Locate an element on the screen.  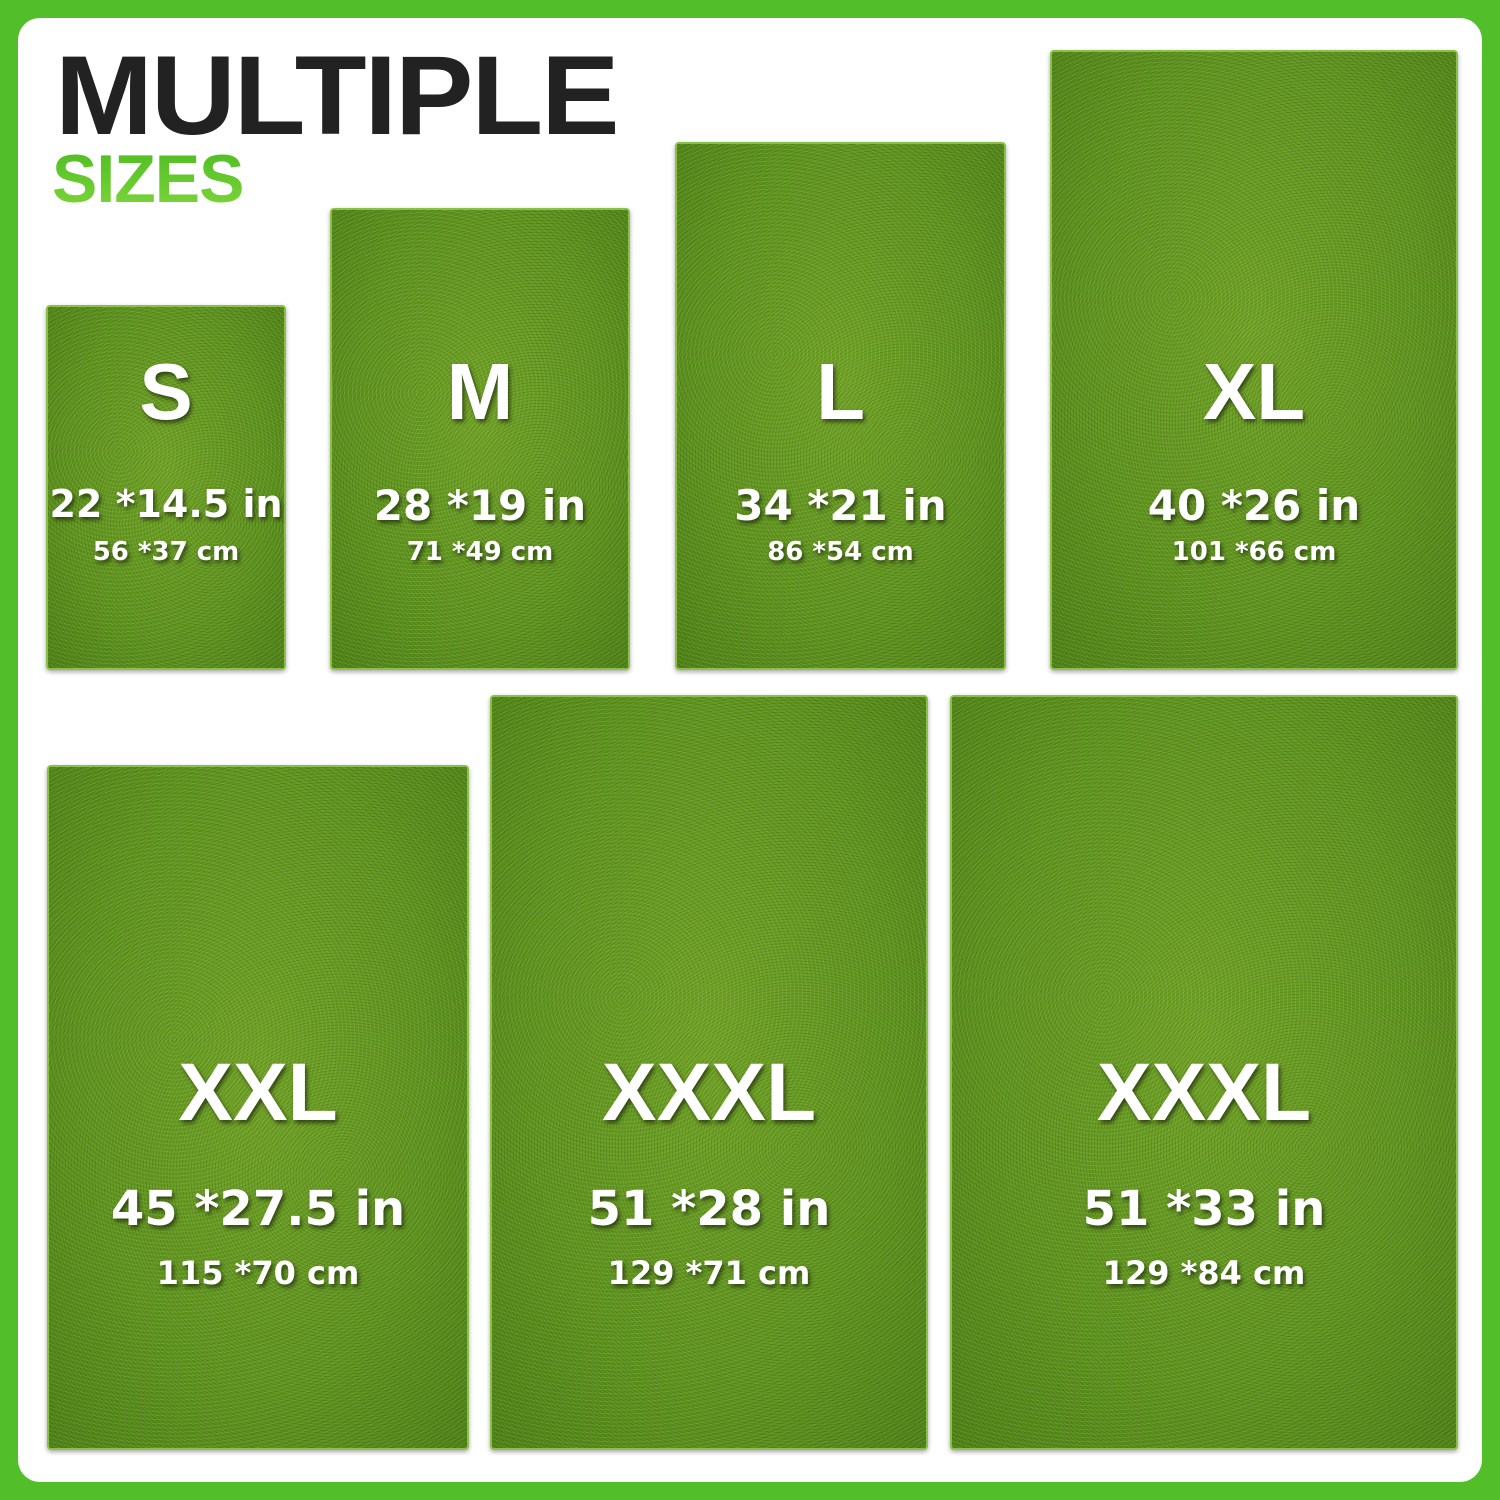
size-inches: 22 *14.5 in is located at coordinates (166, 504).